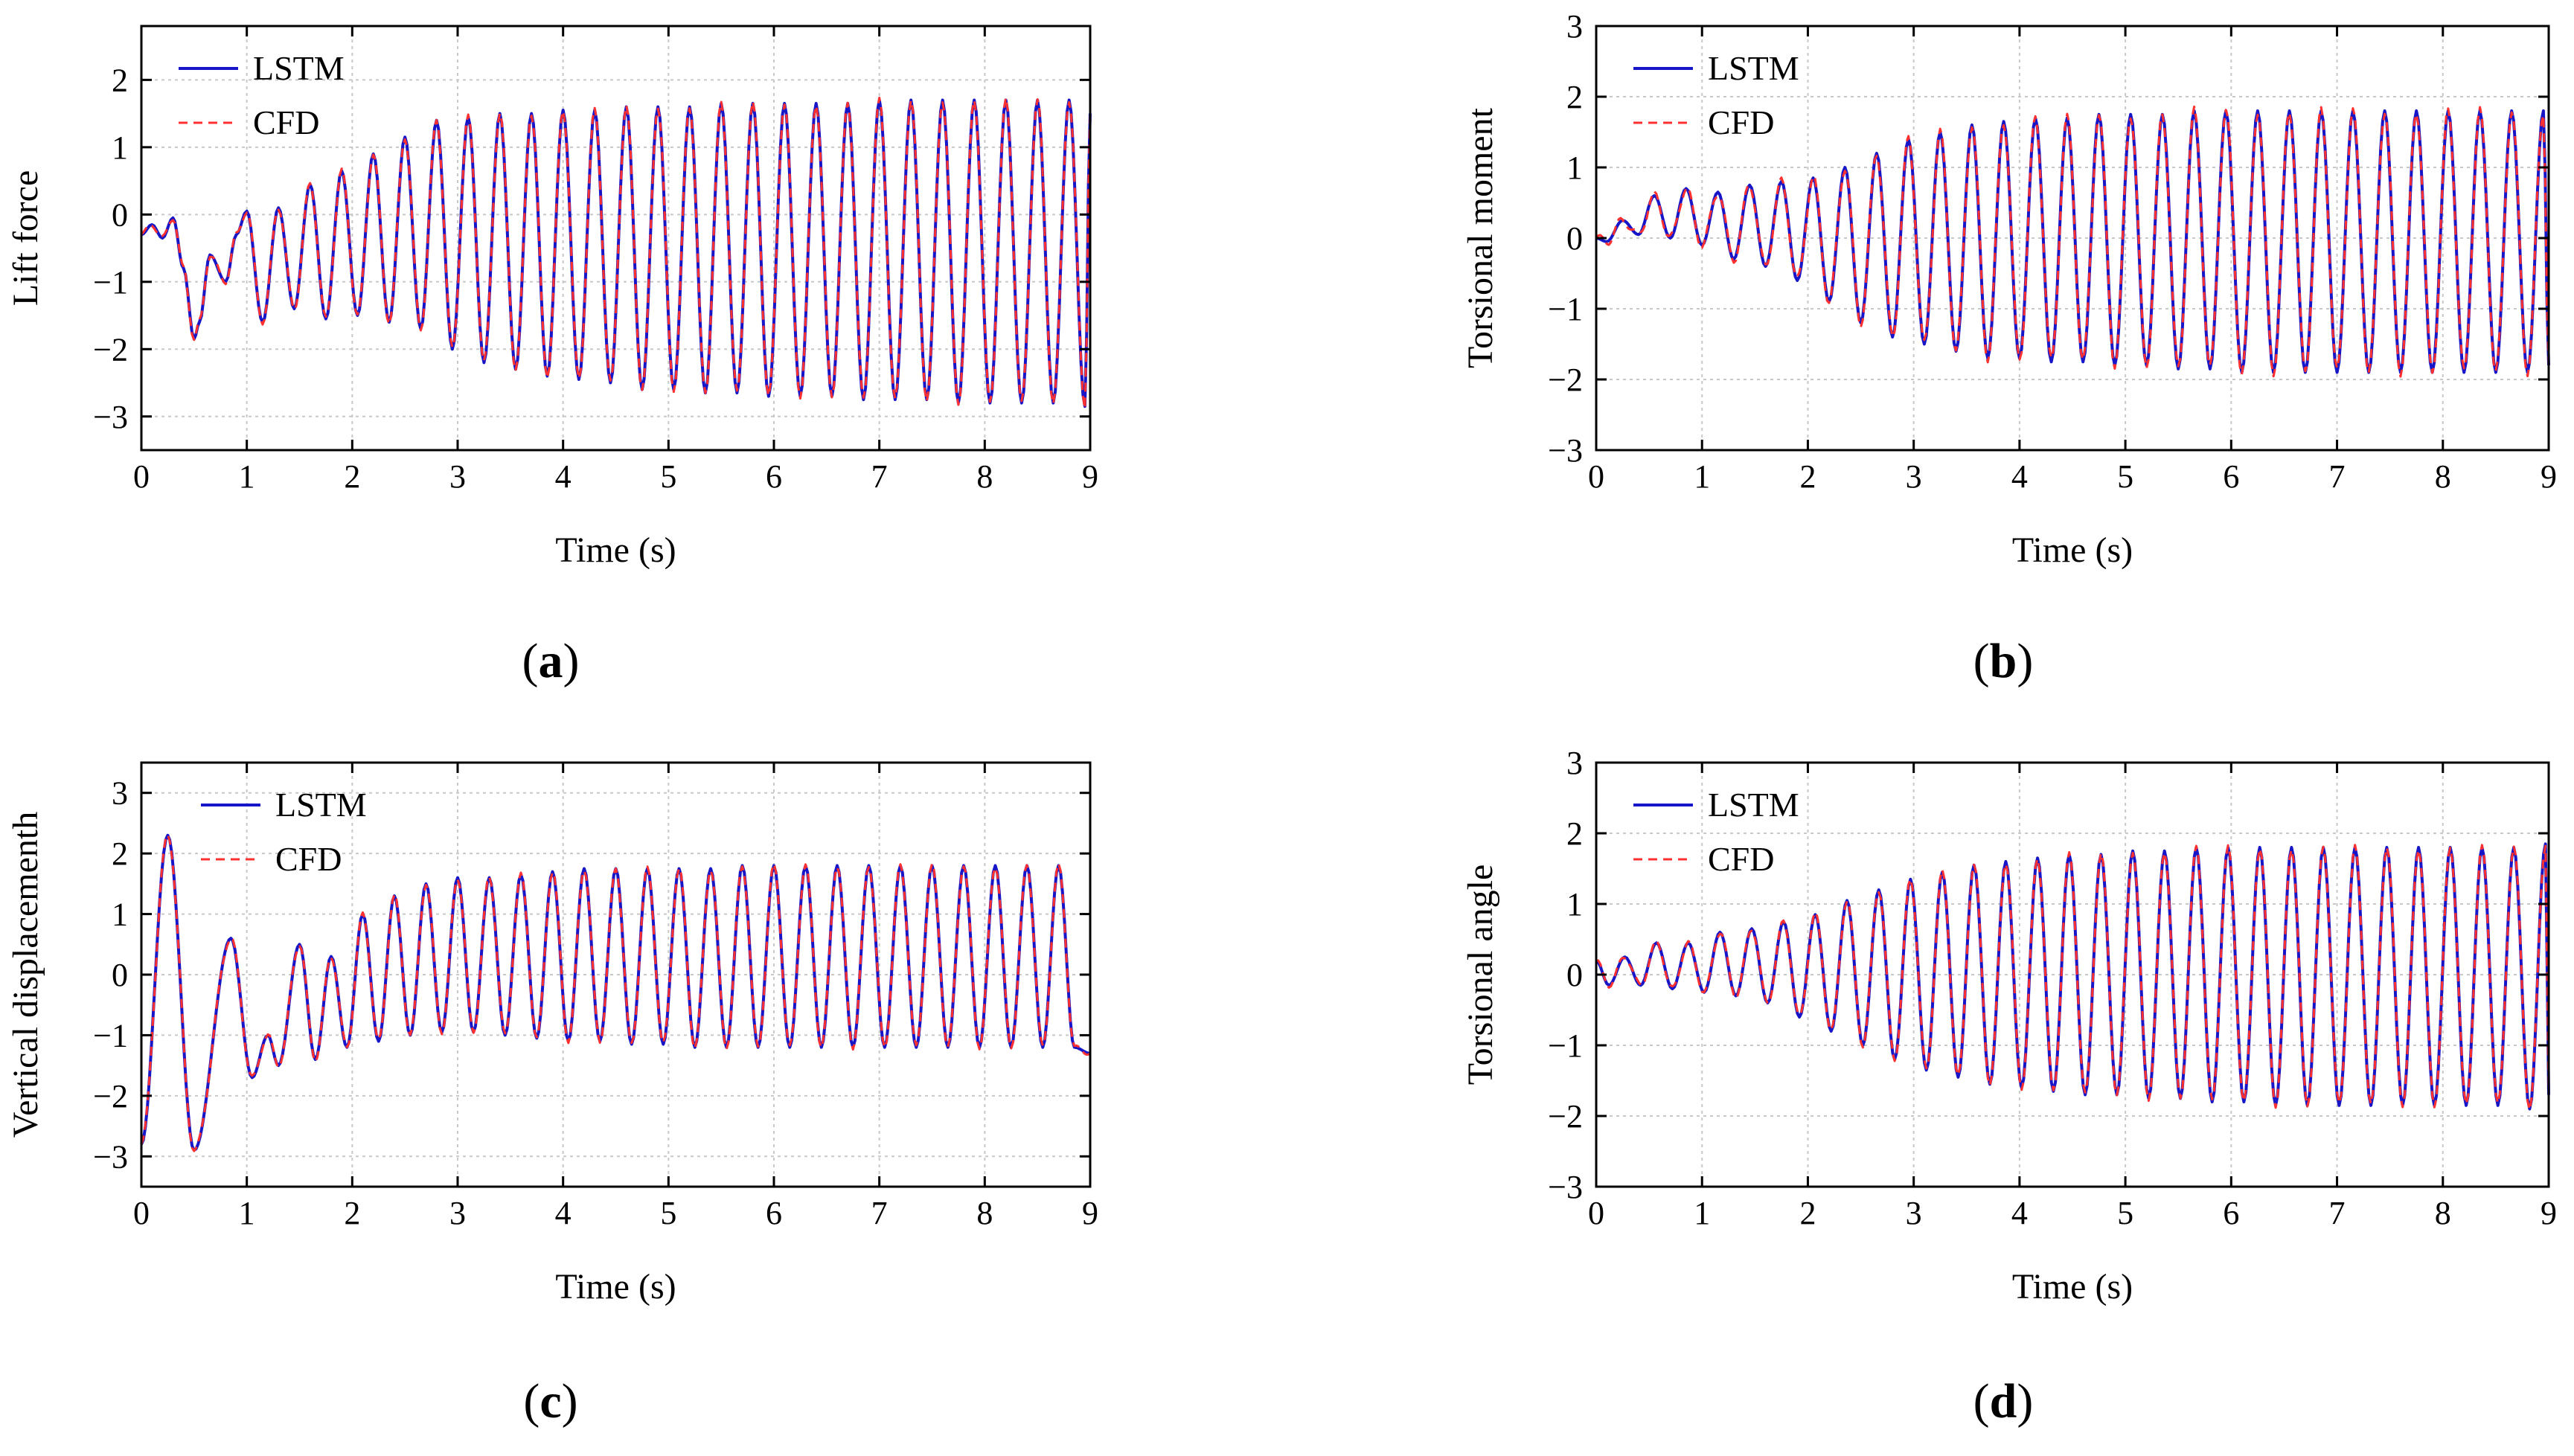 This screenshot has height=1456, width=2574. Describe the element at coordinates (141, 476) in the screenshot. I see `x-tick-label-a-0: 0` at that location.